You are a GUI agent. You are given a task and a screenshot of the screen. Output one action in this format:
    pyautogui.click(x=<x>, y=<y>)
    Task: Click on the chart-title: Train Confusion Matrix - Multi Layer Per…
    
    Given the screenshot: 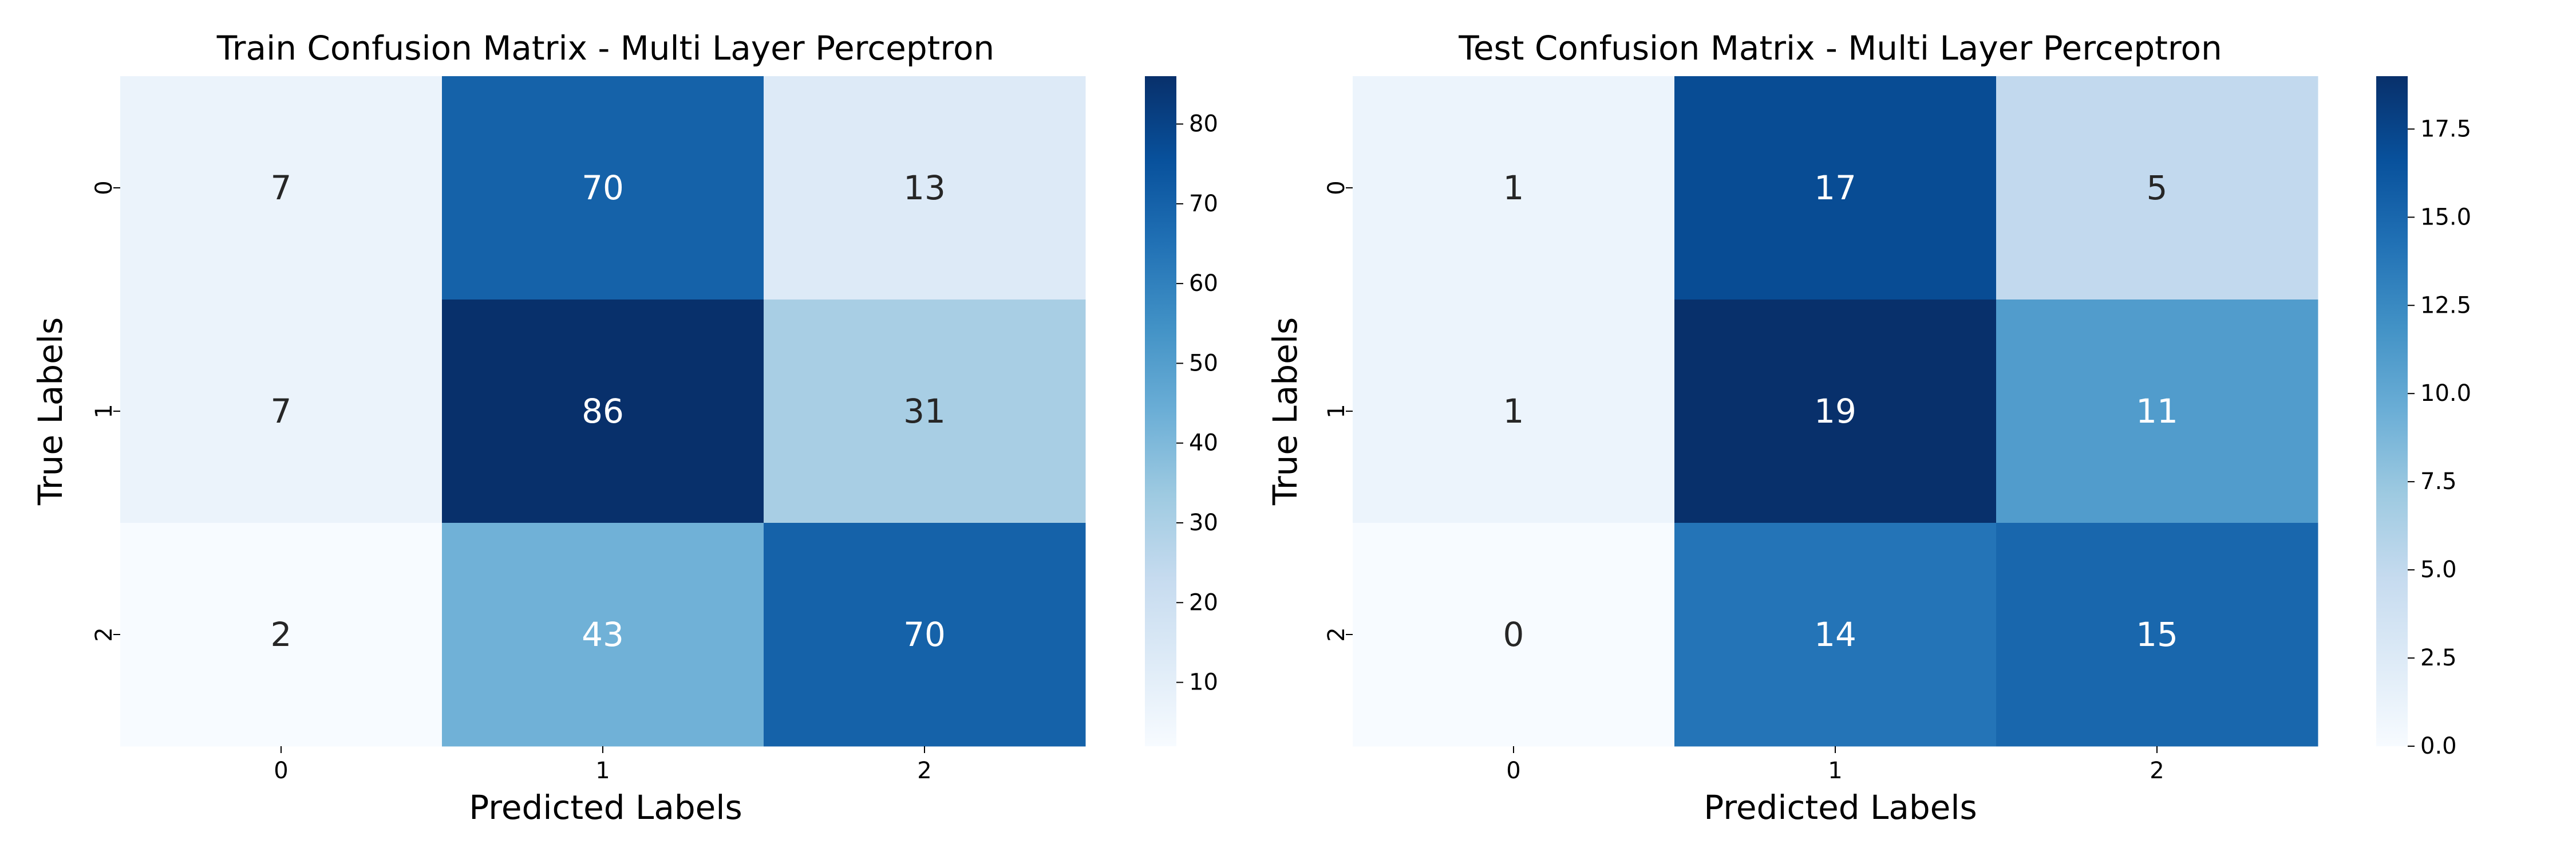 What is the action you would take?
    pyautogui.click(x=605, y=48)
    